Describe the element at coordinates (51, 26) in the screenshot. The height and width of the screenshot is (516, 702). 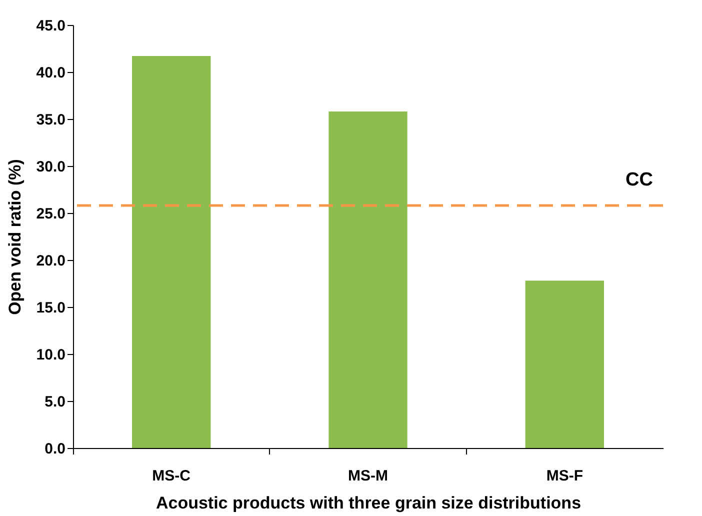
I see `y-tick-label: 45.0` at that location.